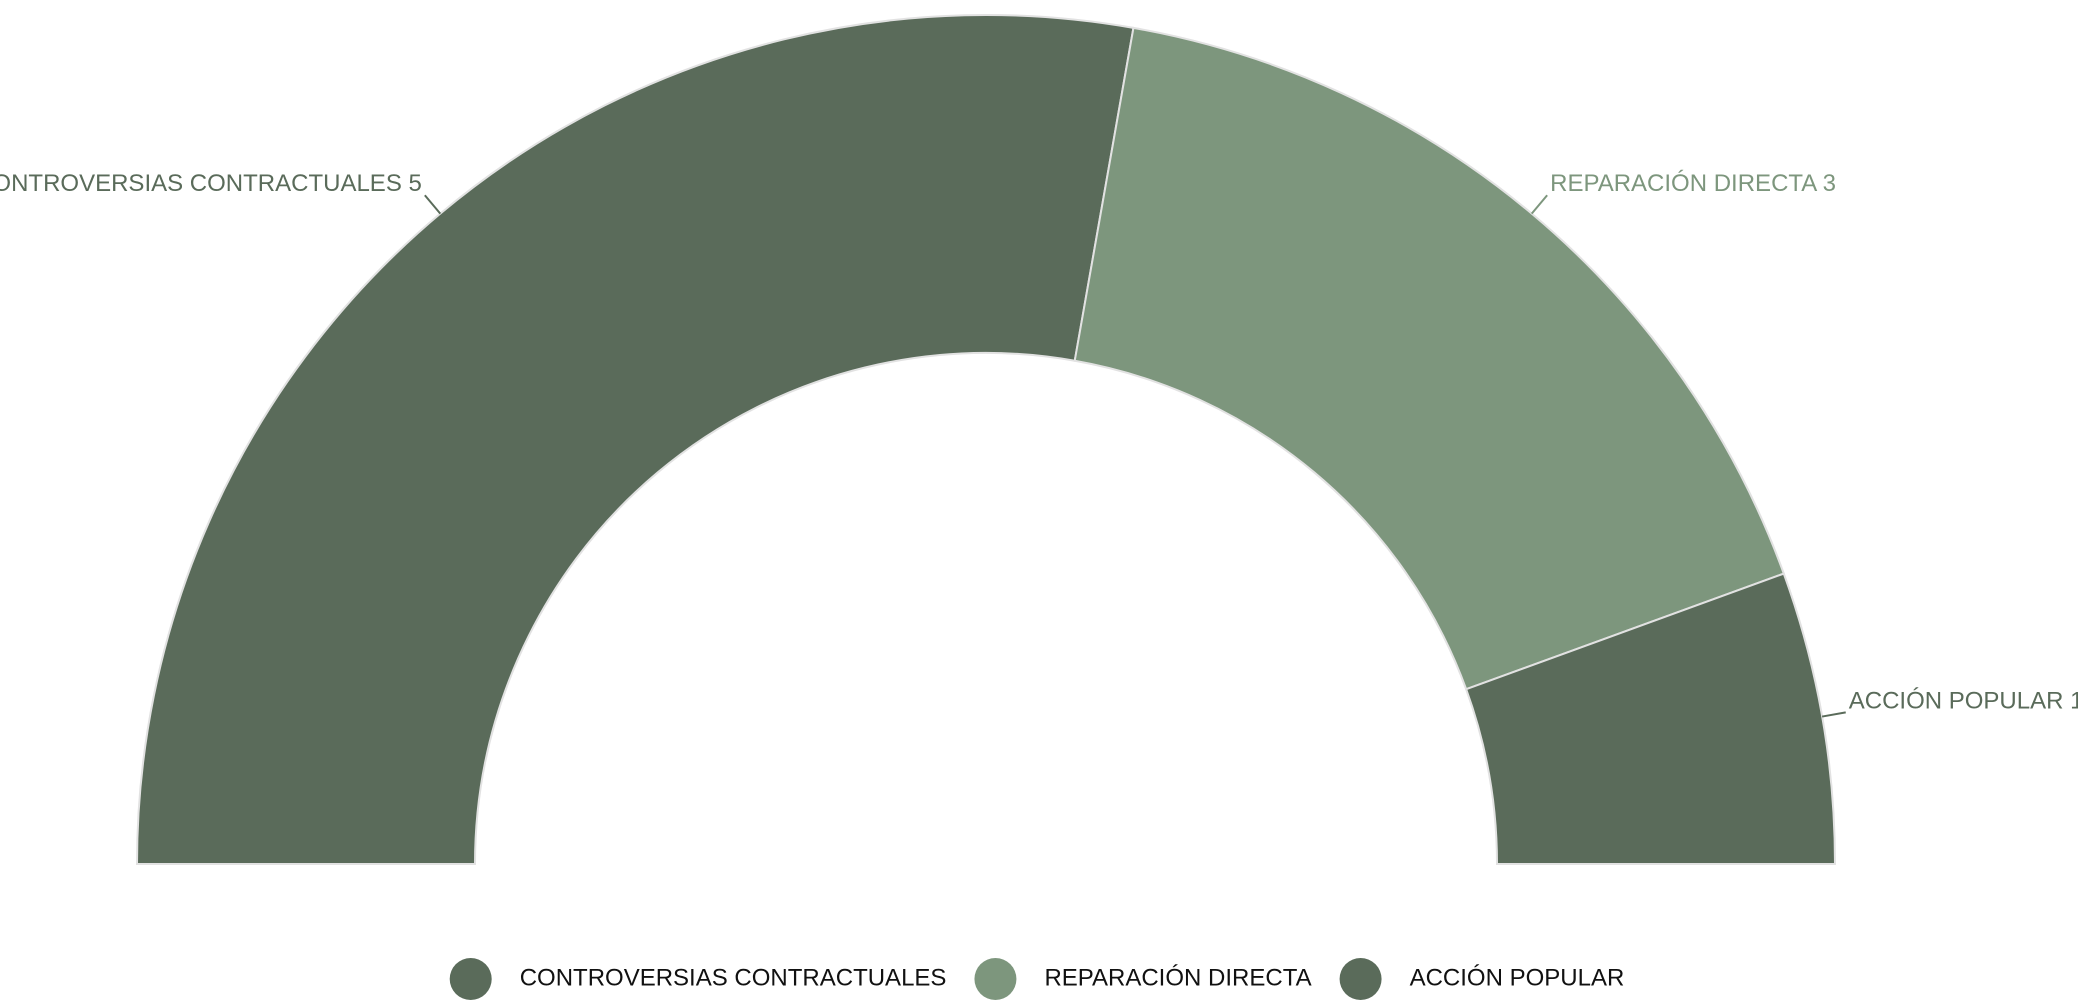 The width and height of the screenshot is (2078, 1000). Describe the element at coordinates (1517, 977) in the screenshot. I see `legend-label: ACCIÓN POPULAR` at that location.